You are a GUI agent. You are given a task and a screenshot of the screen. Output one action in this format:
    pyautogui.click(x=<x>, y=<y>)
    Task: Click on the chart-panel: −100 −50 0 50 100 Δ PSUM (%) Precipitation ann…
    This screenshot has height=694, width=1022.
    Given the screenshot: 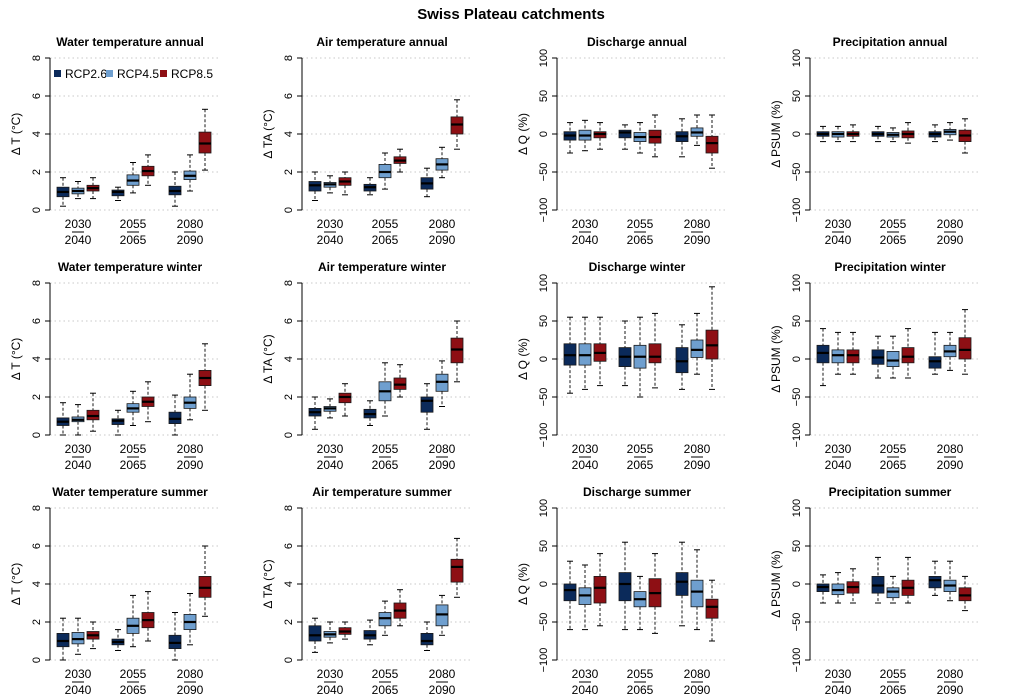 What is the action you would take?
    pyautogui.click(x=874, y=141)
    